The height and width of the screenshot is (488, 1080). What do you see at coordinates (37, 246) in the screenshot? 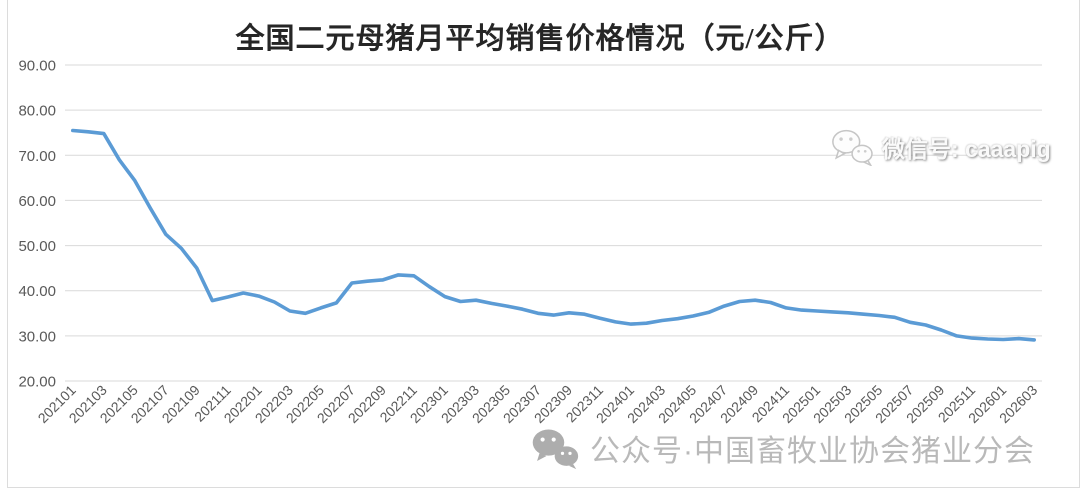
I see `y-axis-label: 50.00` at bounding box center [37, 246].